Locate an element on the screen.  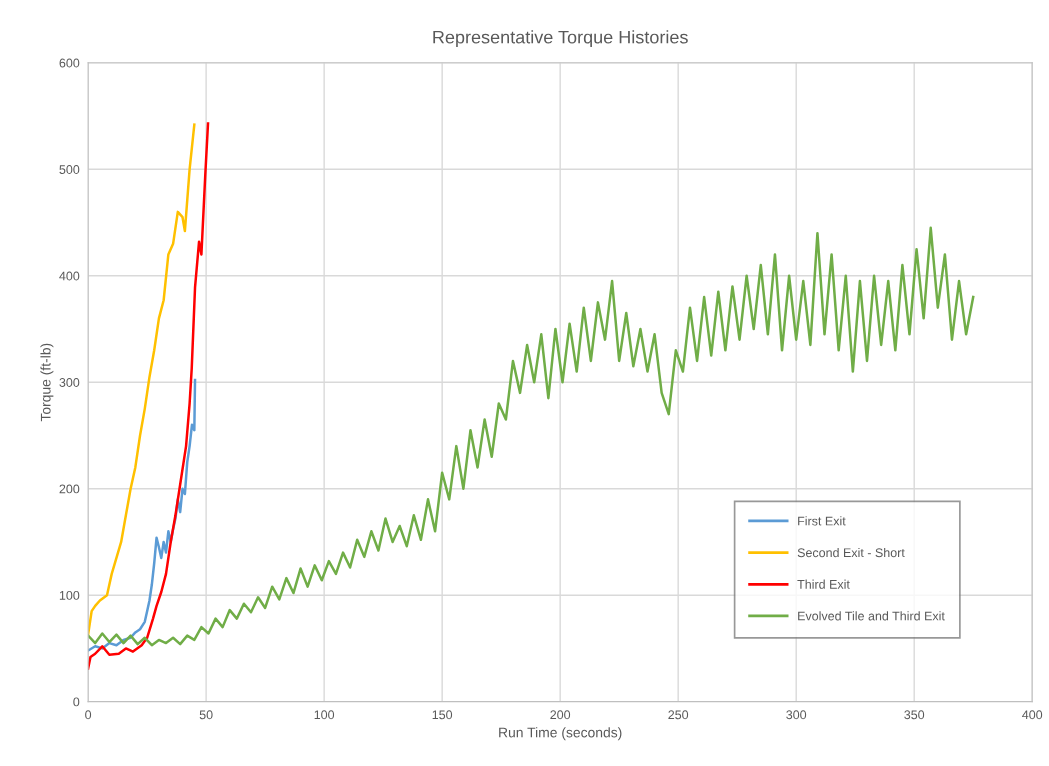
x-tick-label: 150 is located at coordinates (442, 715).